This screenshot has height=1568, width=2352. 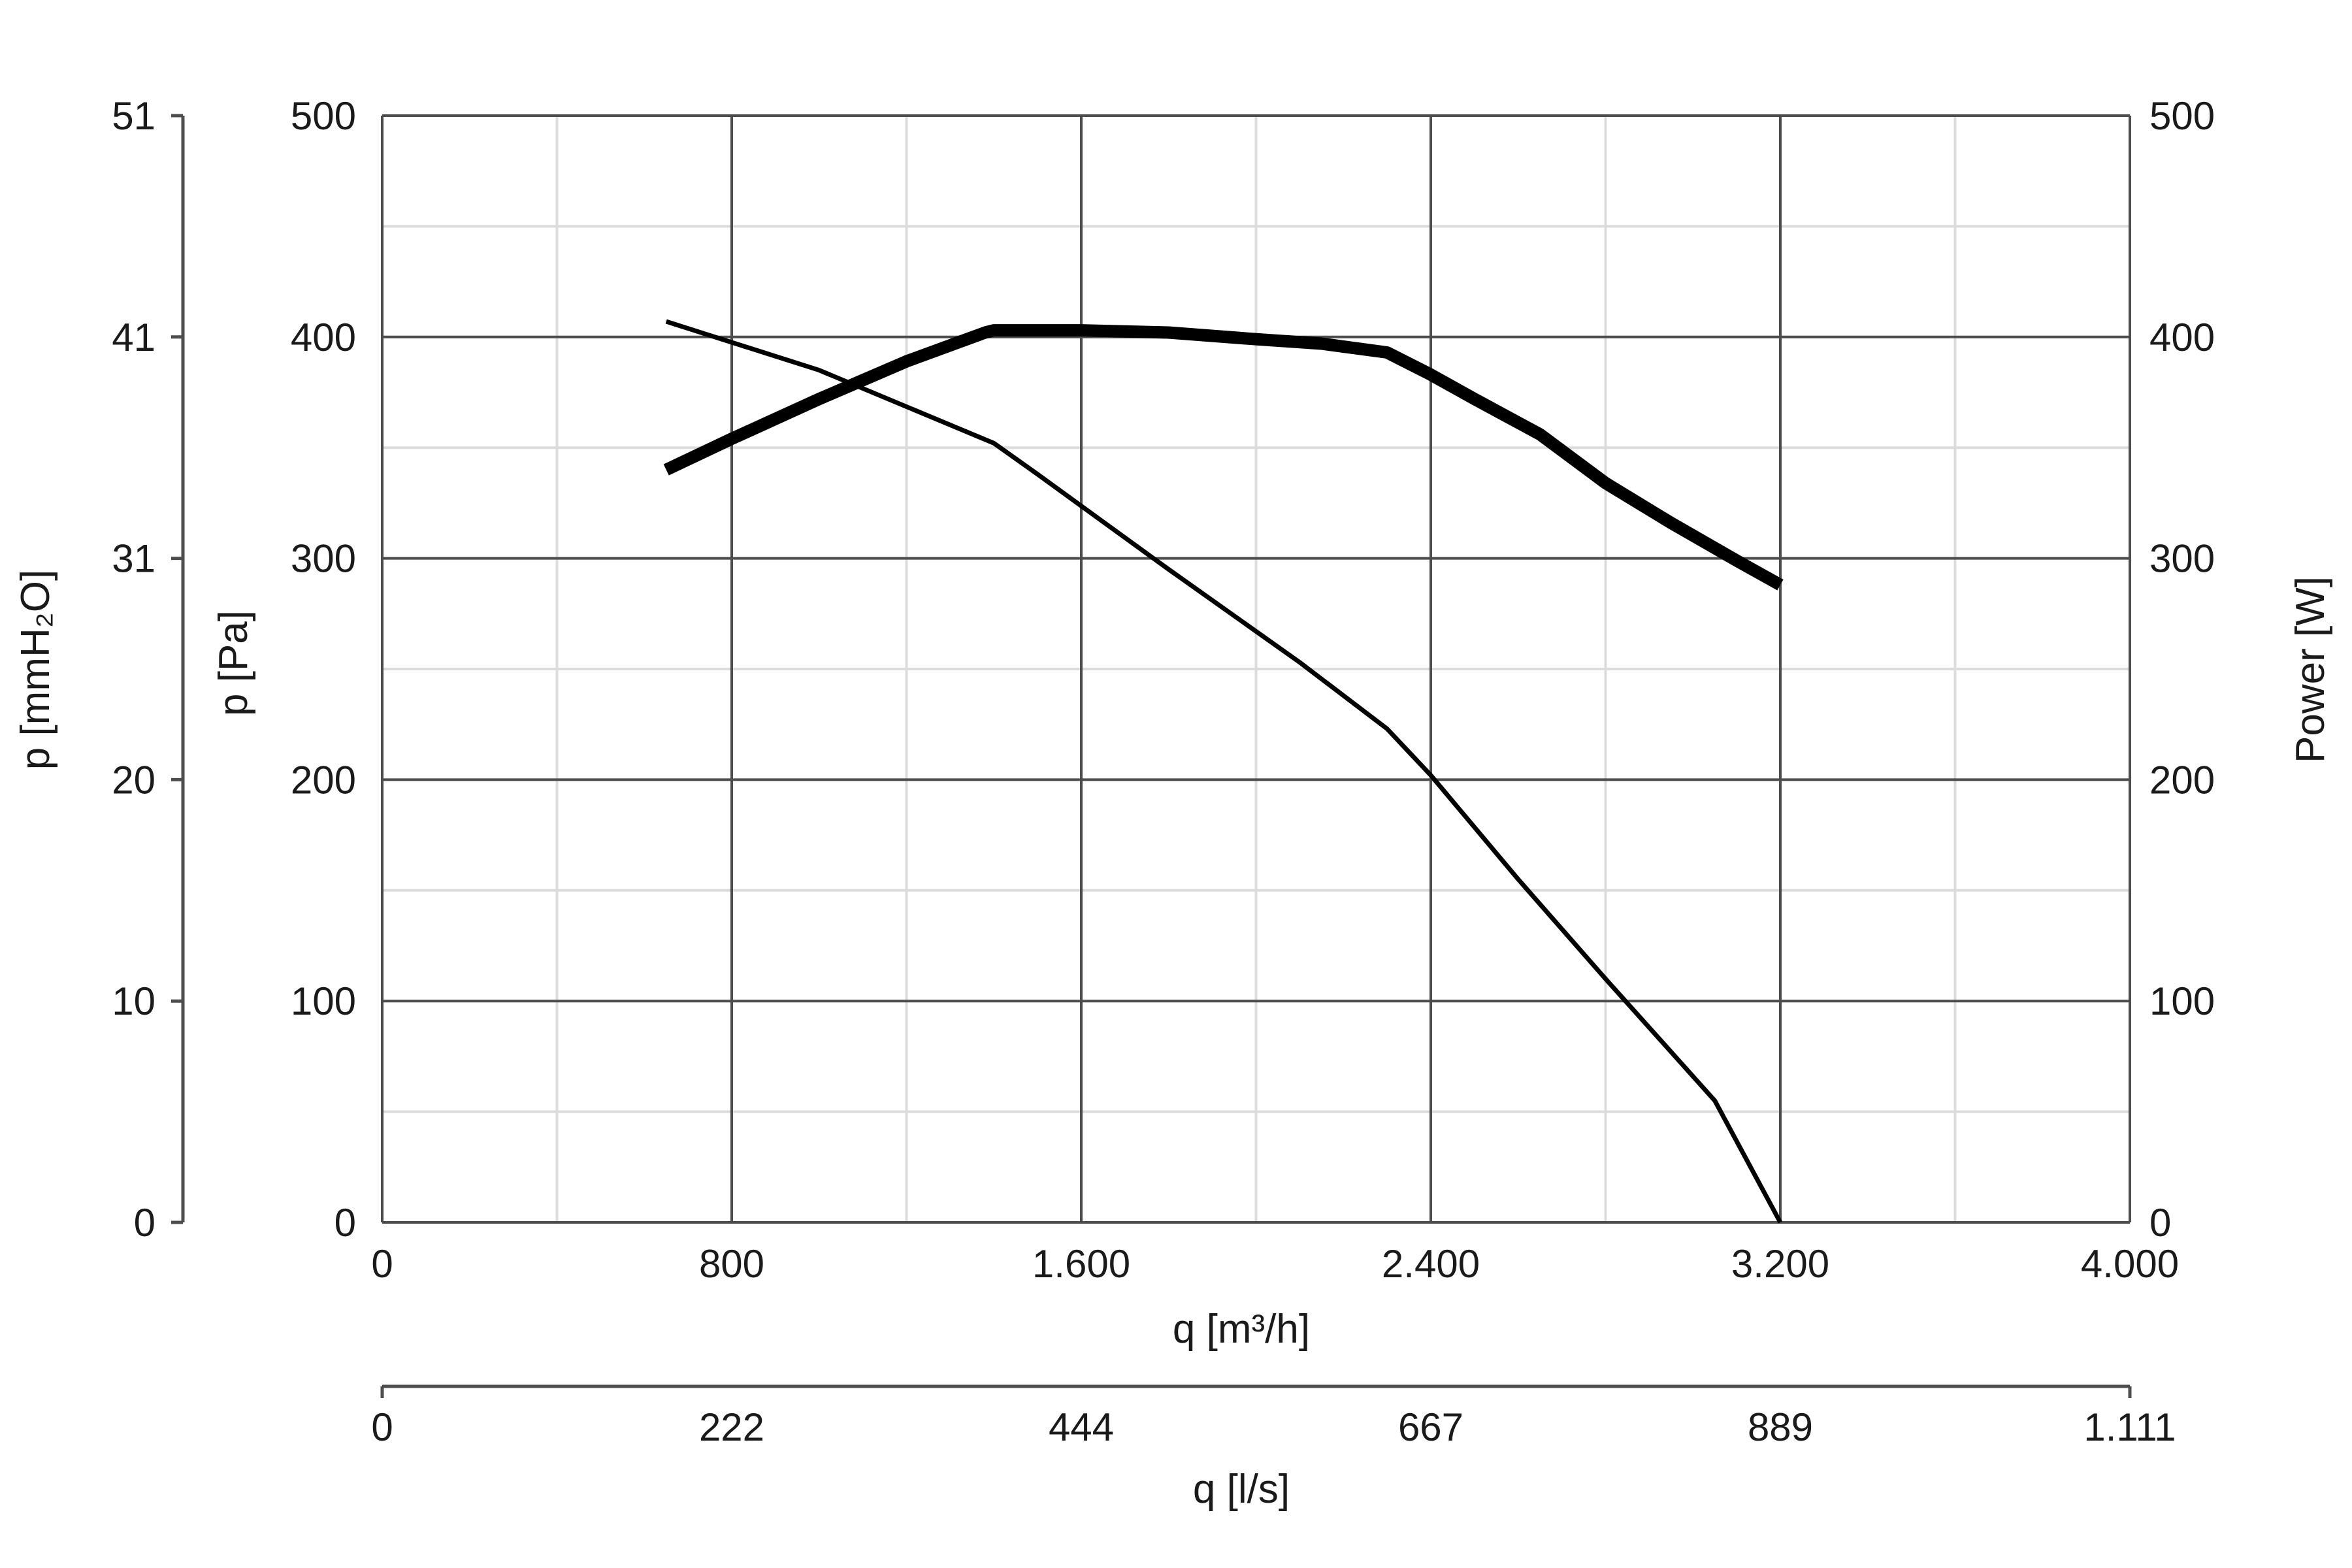 I want to click on y-outer-tick-label: 10, so click(x=133, y=1001).